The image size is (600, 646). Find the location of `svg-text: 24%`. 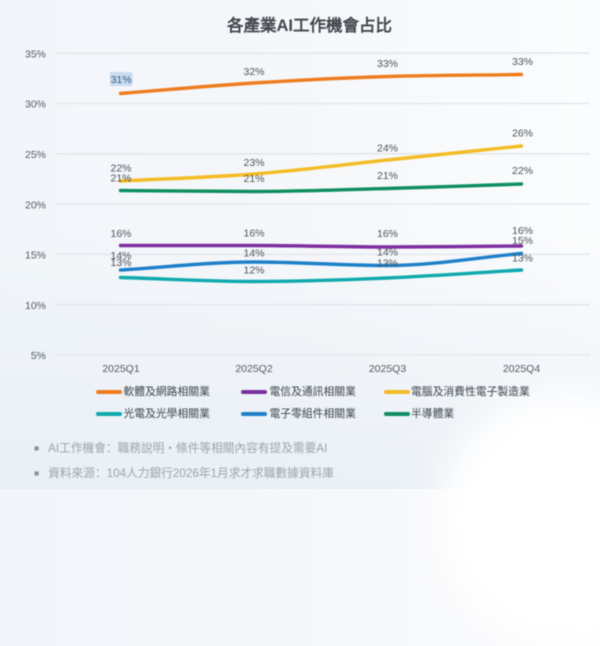

svg-text: 24% is located at coordinates (387, 149).